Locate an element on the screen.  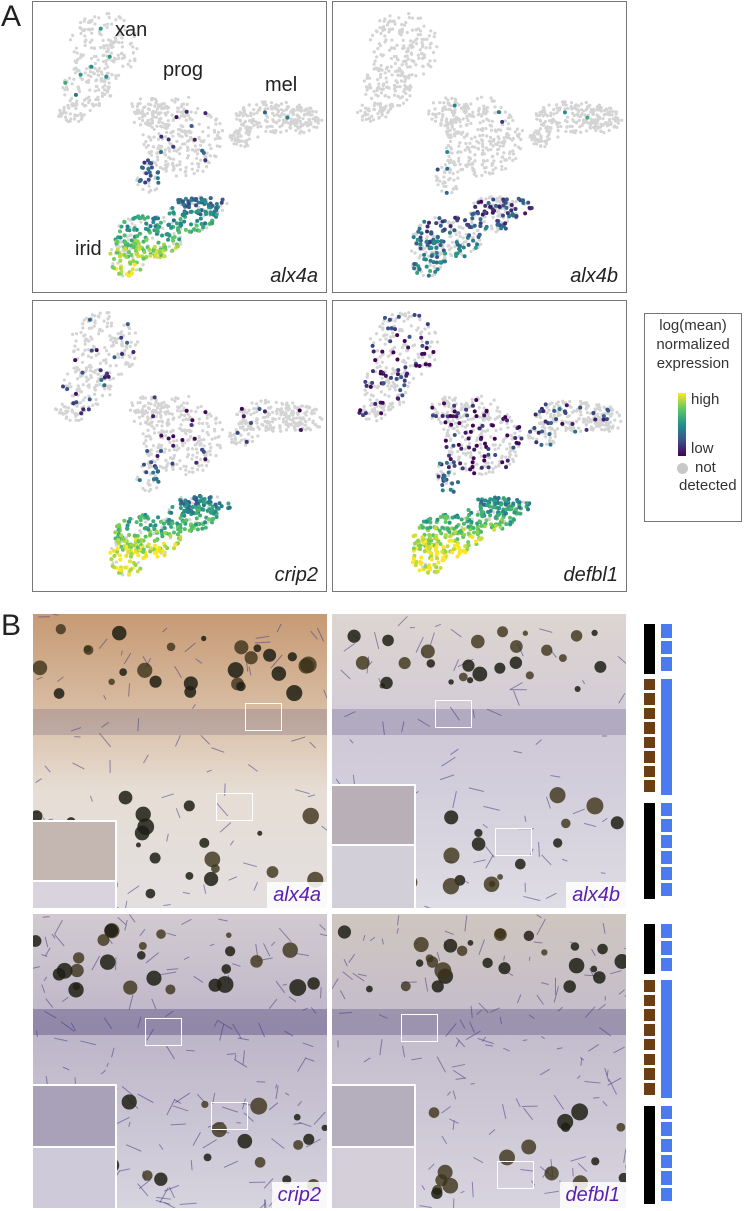
ish-photo-defbl1: defbl1 is located at coordinates (479, 1061).